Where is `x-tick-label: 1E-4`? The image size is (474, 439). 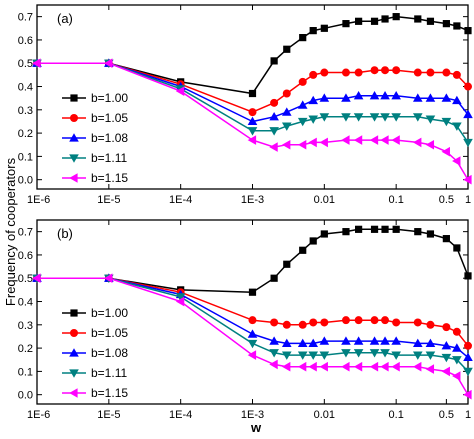
x-tick-label: 1E-4 is located at coordinates (180, 200).